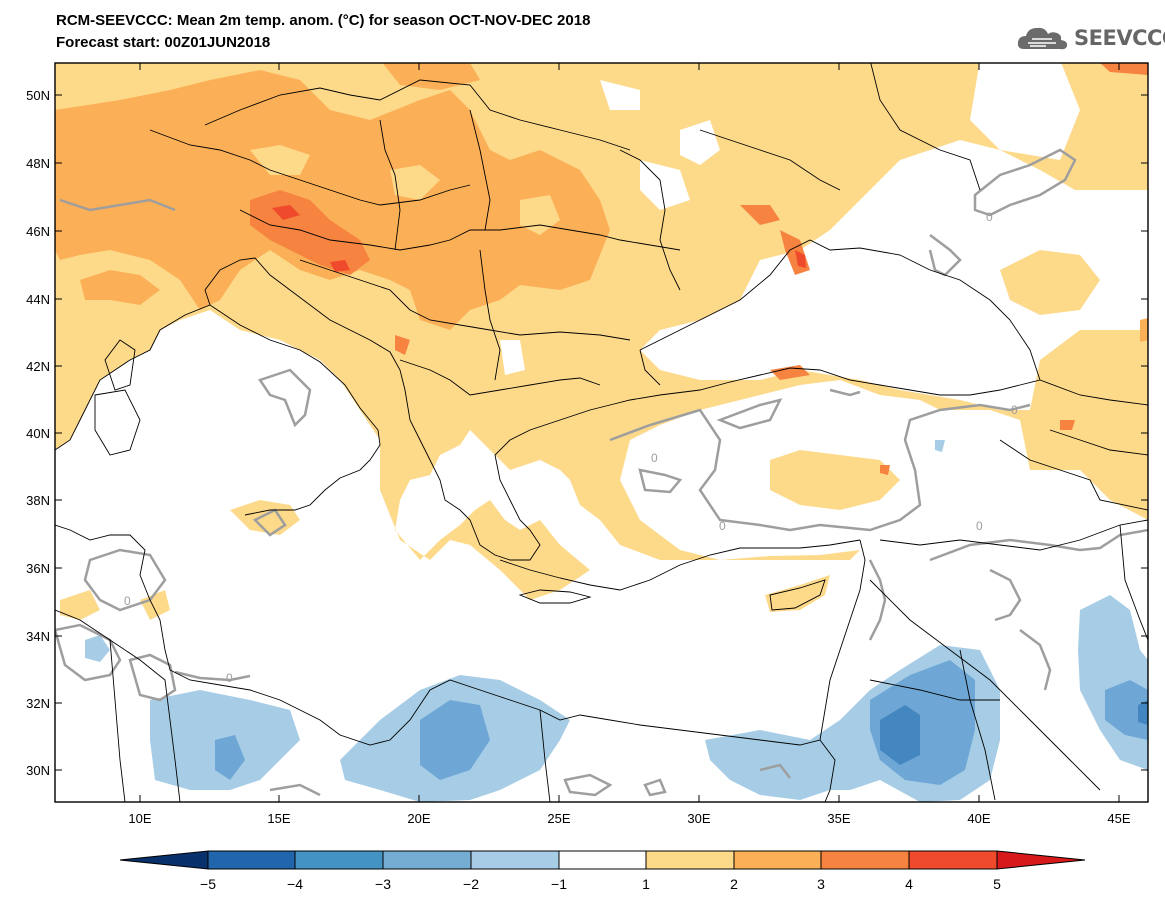  Describe the element at coordinates (471, 884) in the screenshot. I see `colorbar-label: −2` at that location.